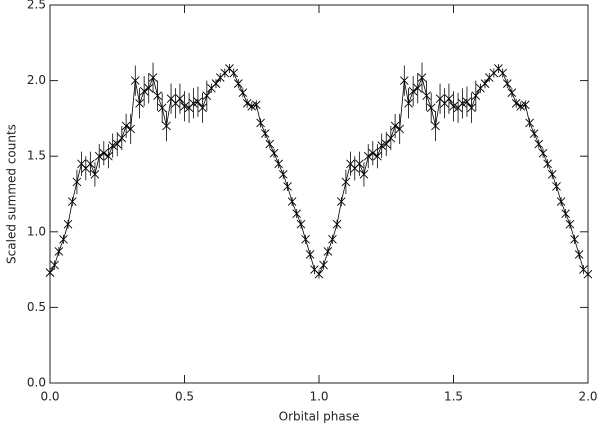  Describe the element at coordinates (587, 397) in the screenshot. I see `x-tick-label: 2.0` at that location.